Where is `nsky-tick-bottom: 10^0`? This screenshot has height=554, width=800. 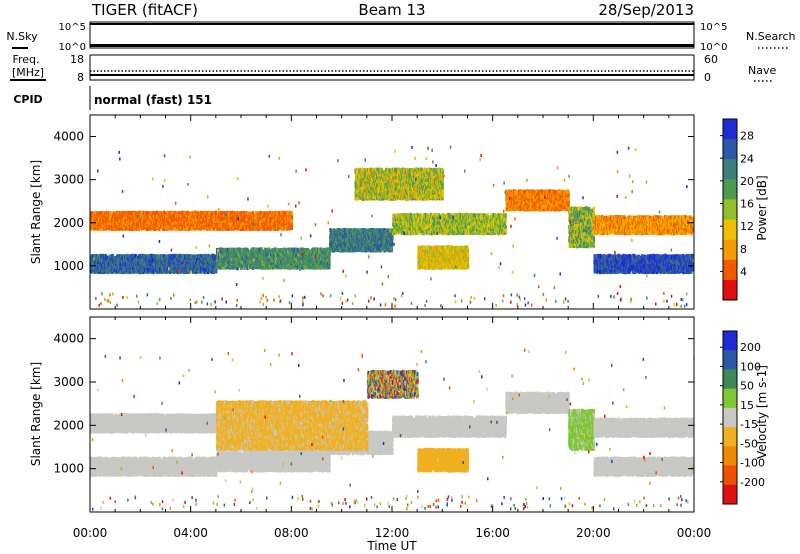 nsky-tick-bottom: 10^0 is located at coordinates (72, 47).